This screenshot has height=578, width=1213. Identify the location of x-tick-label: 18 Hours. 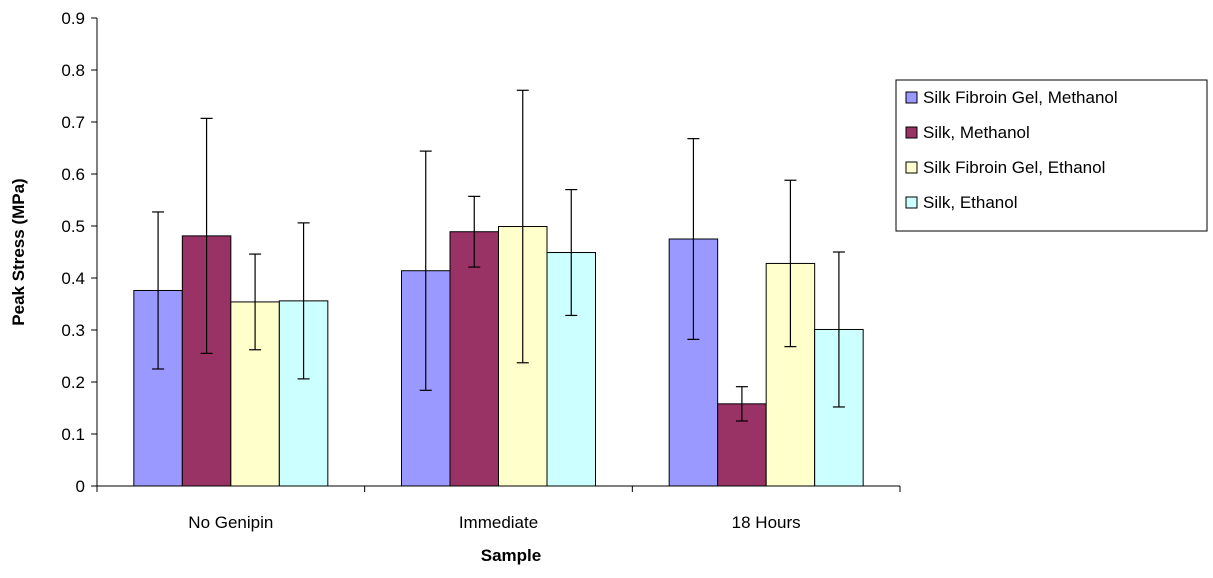
(766, 522).